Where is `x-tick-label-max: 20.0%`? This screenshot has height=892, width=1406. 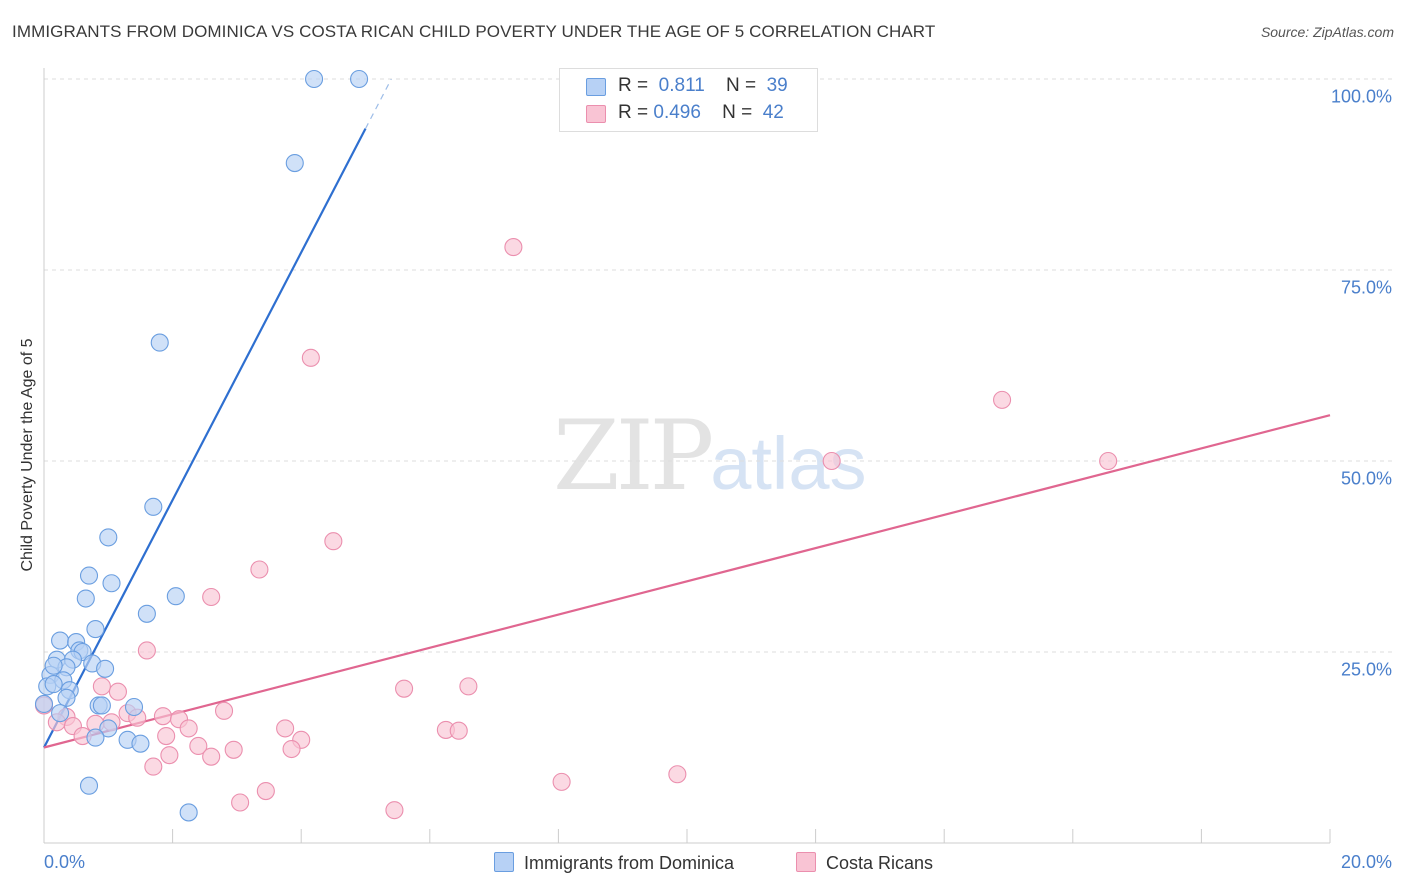
x-tick-label-max: 20.0% is located at coordinates (1366, 862).